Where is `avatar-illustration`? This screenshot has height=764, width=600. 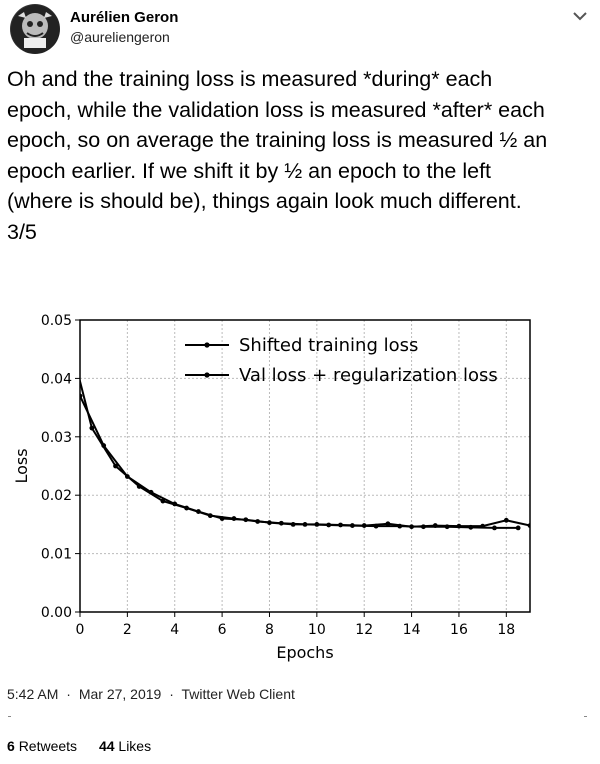 avatar-illustration is located at coordinates (35, 29).